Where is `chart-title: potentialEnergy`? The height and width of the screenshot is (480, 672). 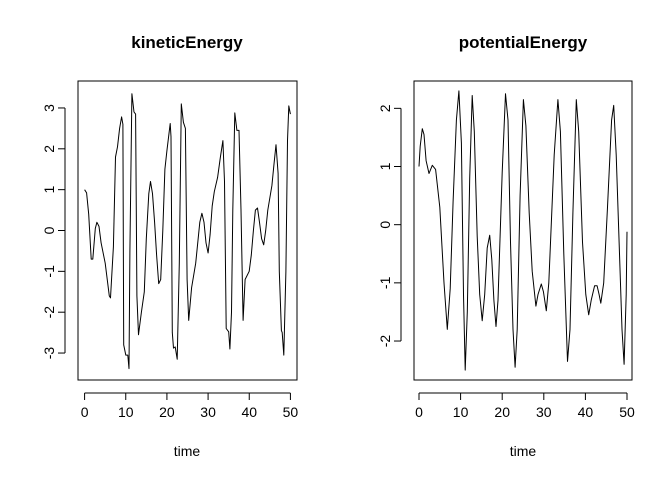 chart-title: potentialEnergy is located at coordinates (523, 42).